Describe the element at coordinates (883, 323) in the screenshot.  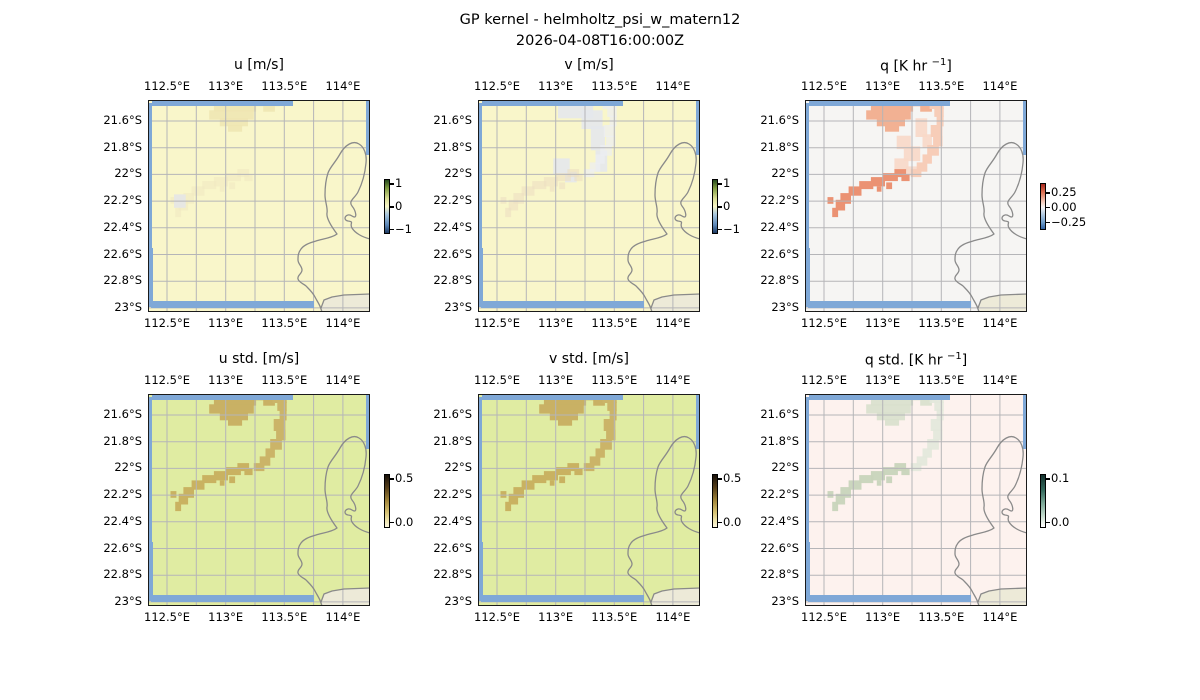
I see `x-tick-bottom-q: 113°E` at that location.